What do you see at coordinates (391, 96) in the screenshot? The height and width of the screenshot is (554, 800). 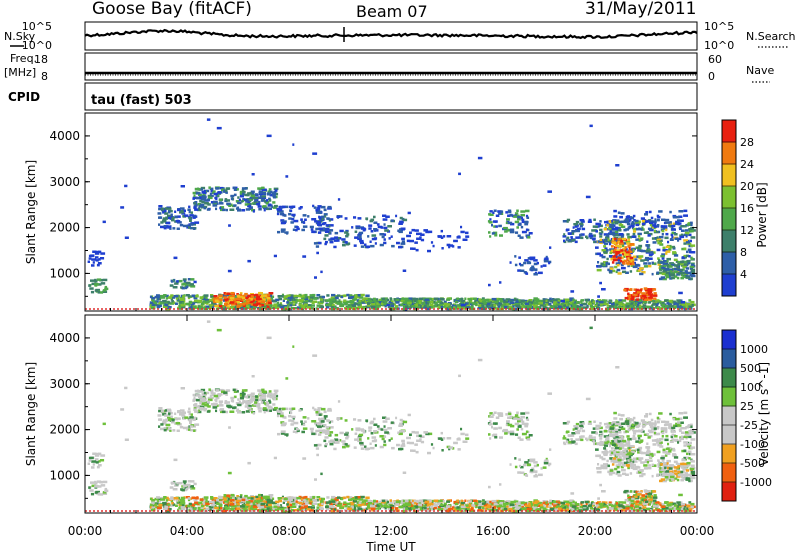 I see `cpid-panel-frame` at bounding box center [391, 96].